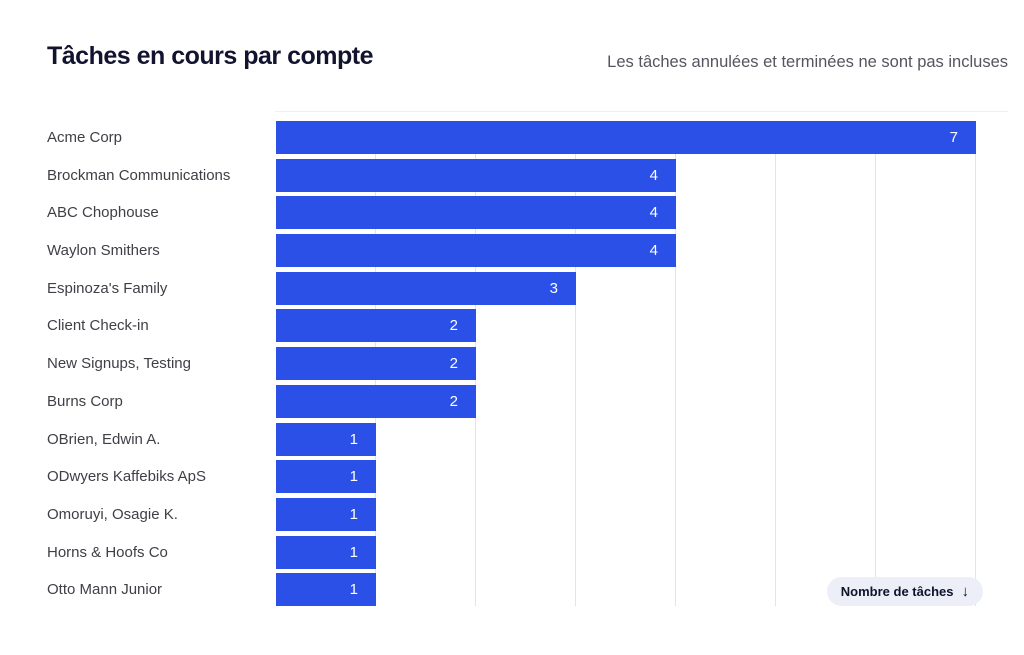  What do you see at coordinates (512, 401) in the screenshot?
I see `chart-row: Burns Corp 2` at bounding box center [512, 401].